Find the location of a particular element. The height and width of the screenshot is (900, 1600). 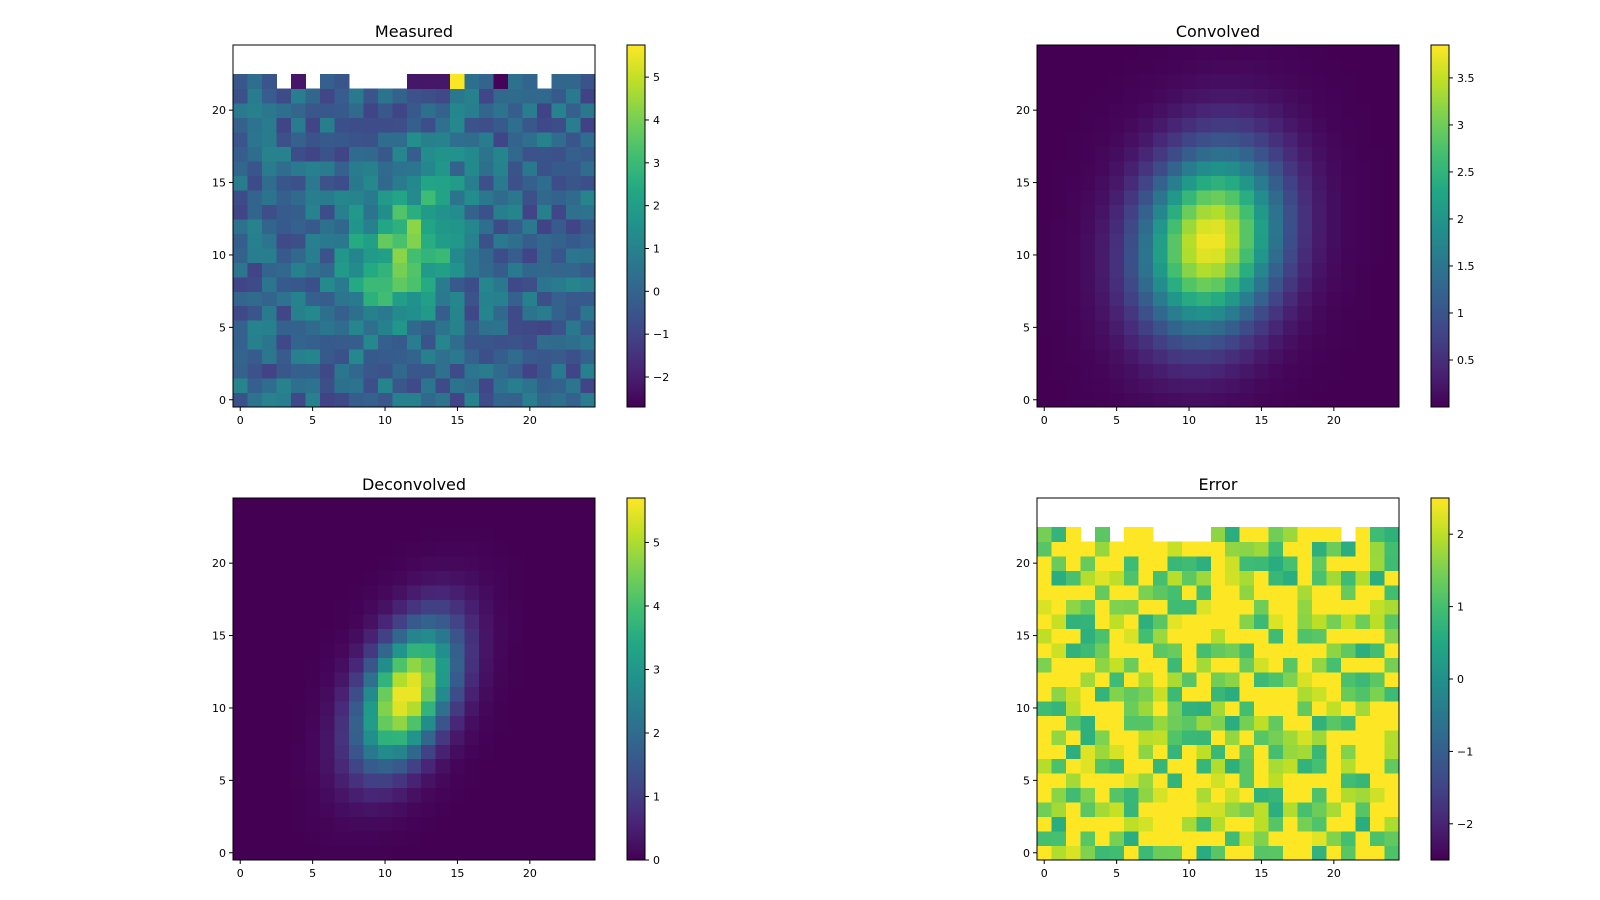

y-tick-label: 15 is located at coordinates (219, 183).